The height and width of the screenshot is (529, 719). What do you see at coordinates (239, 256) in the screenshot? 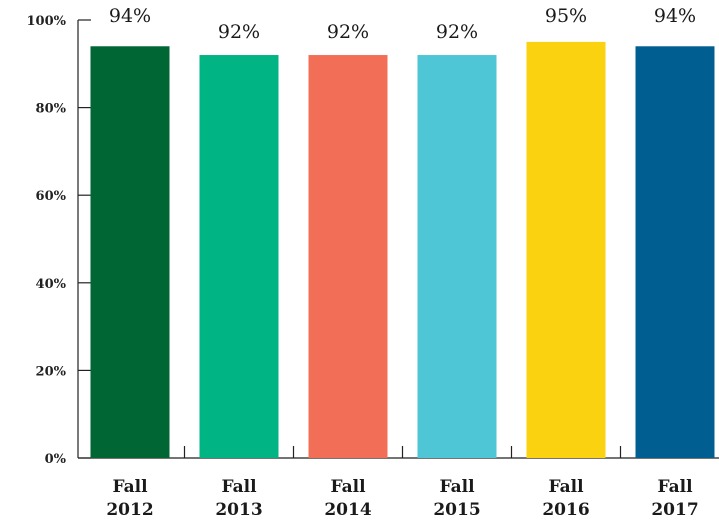
I see `bar-fall-2013` at bounding box center [239, 256].